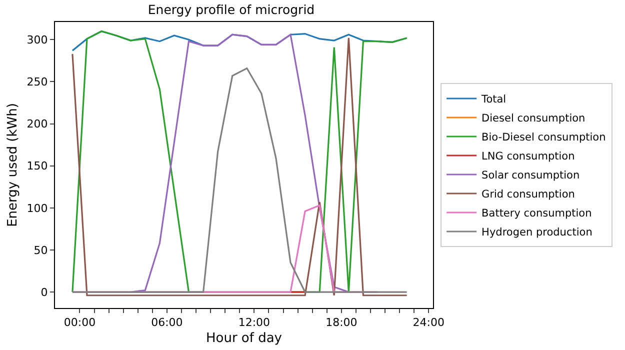 The width and height of the screenshot is (625, 350). What do you see at coordinates (531, 176) in the screenshot?
I see `legend-label: Solar consumption` at bounding box center [531, 176].